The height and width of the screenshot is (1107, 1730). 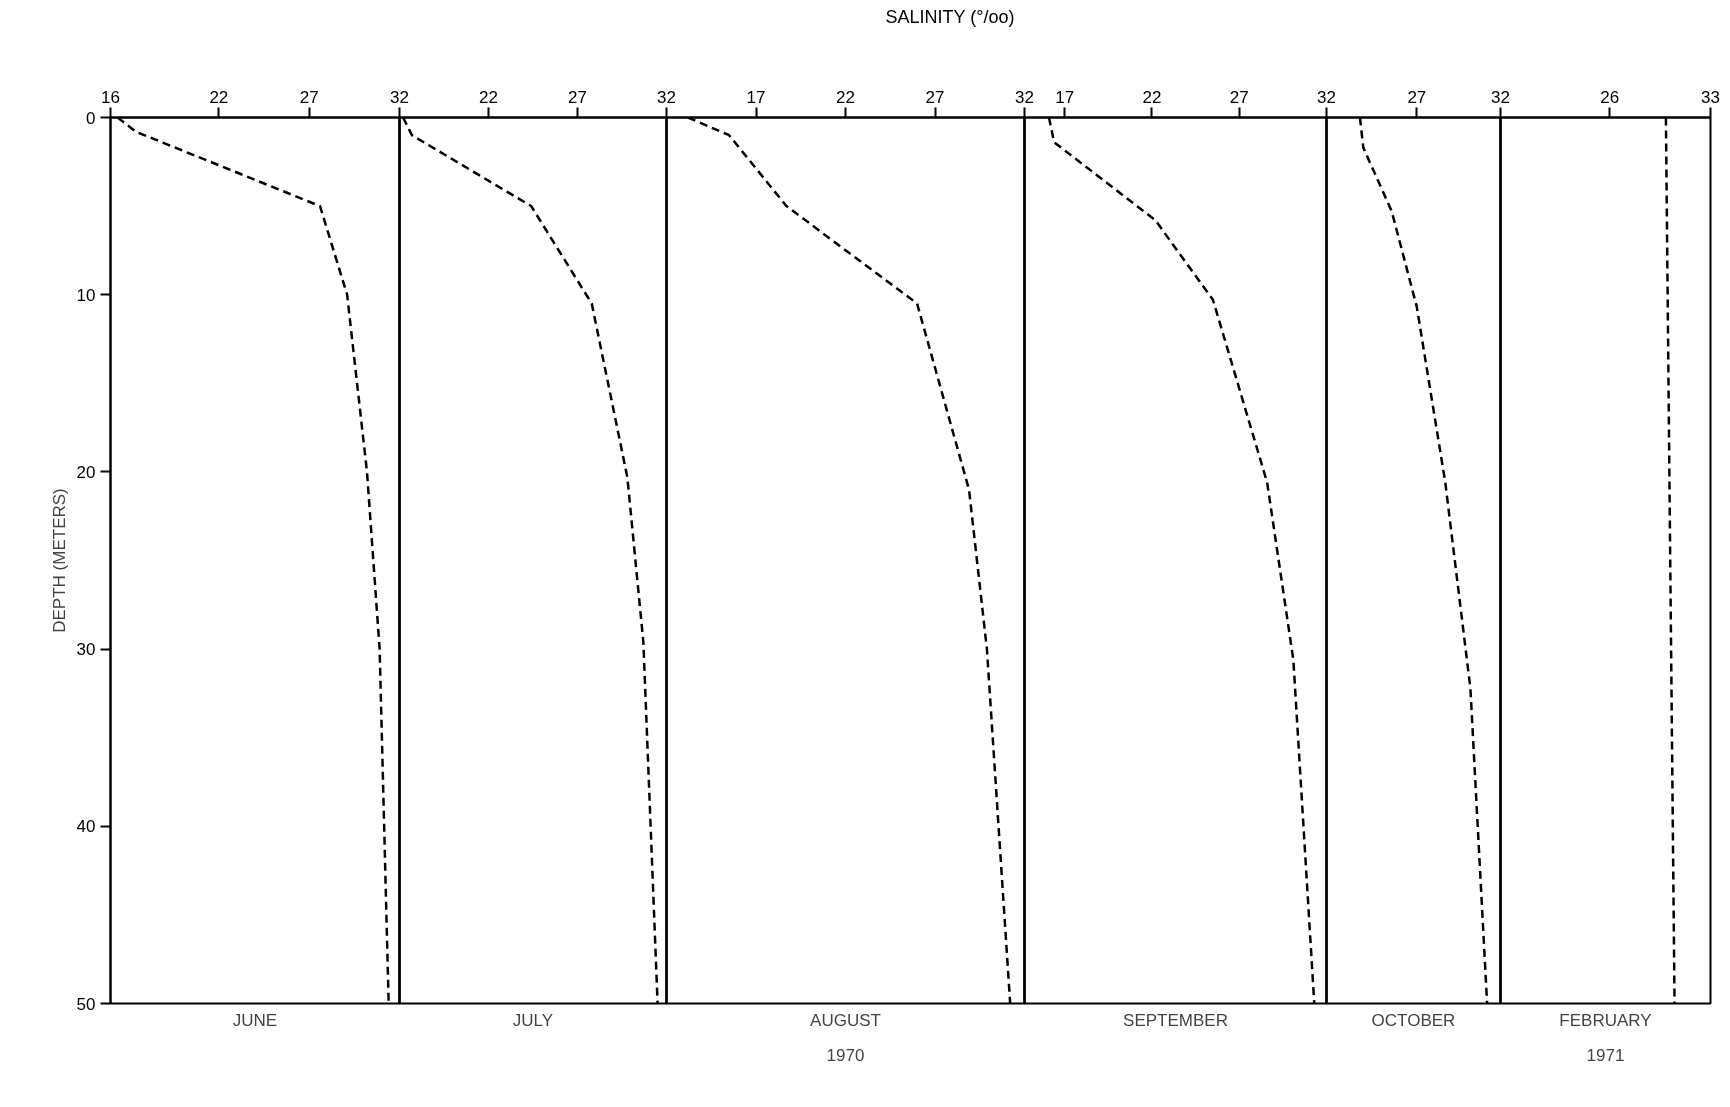 I want to click on x-tick-label: 16, so click(x=110, y=97).